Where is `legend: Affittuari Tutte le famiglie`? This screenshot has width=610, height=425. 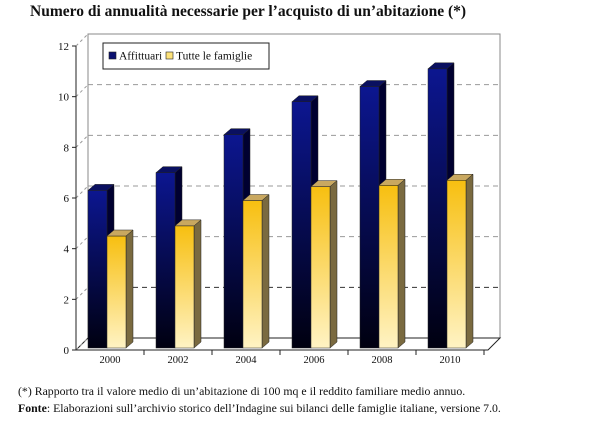 legend: Affittuari Tutte le famiglie is located at coordinates (186, 56).